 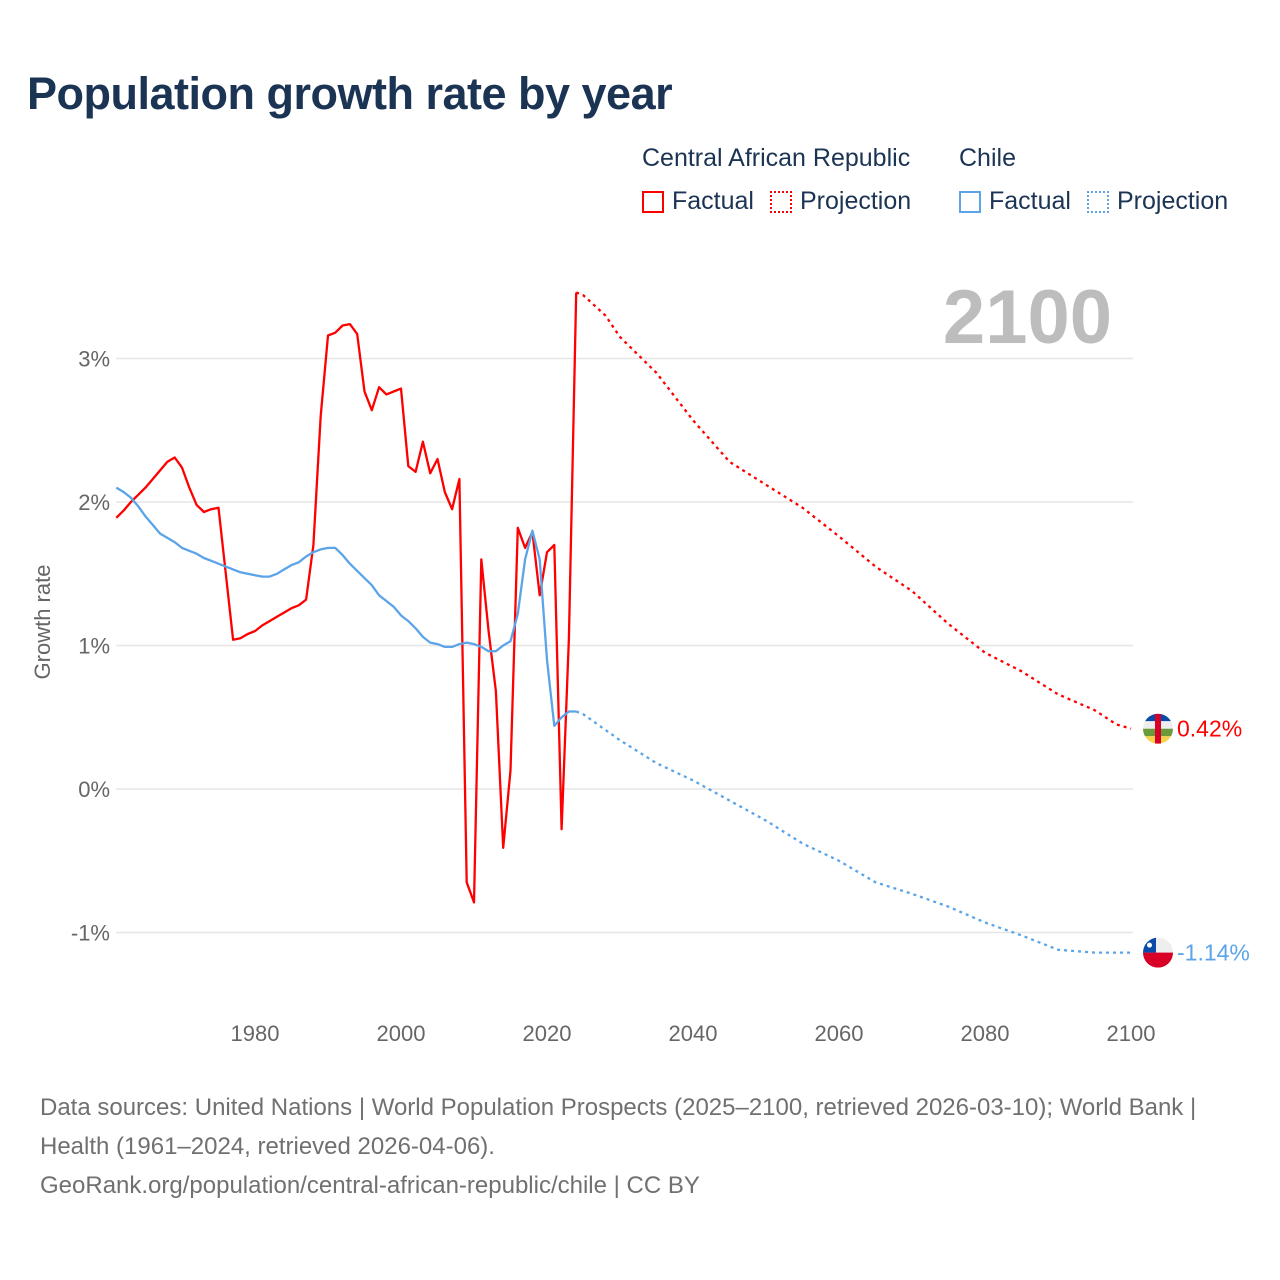 What do you see at coordinates (90, 933) in the screenshot?
I see `y-tick-label: -1%` at bounding box center [90, 933].